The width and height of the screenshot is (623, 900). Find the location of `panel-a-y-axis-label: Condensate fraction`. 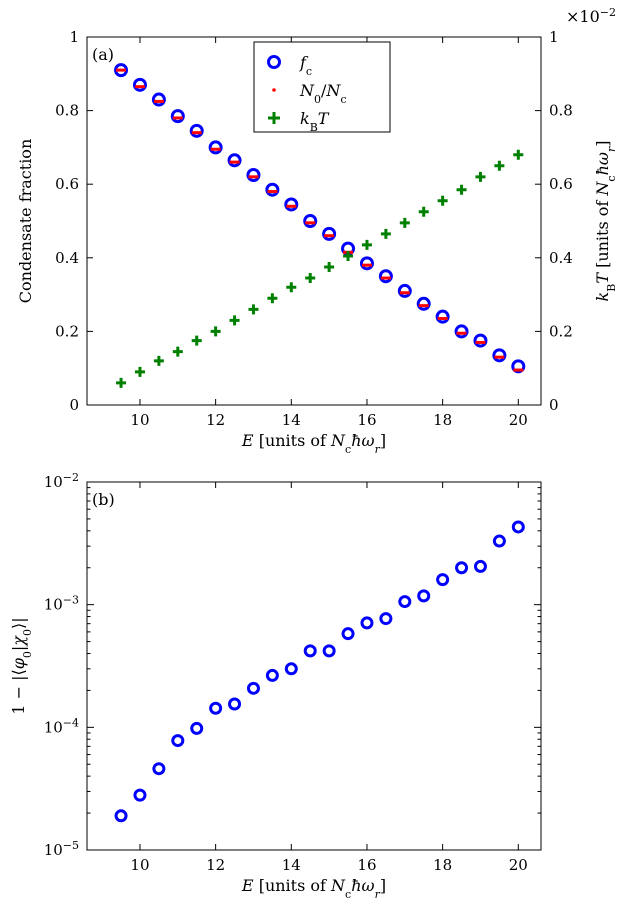

panel-a-y-axis-label: Condensate fraction is located at coordinates (25, 221).